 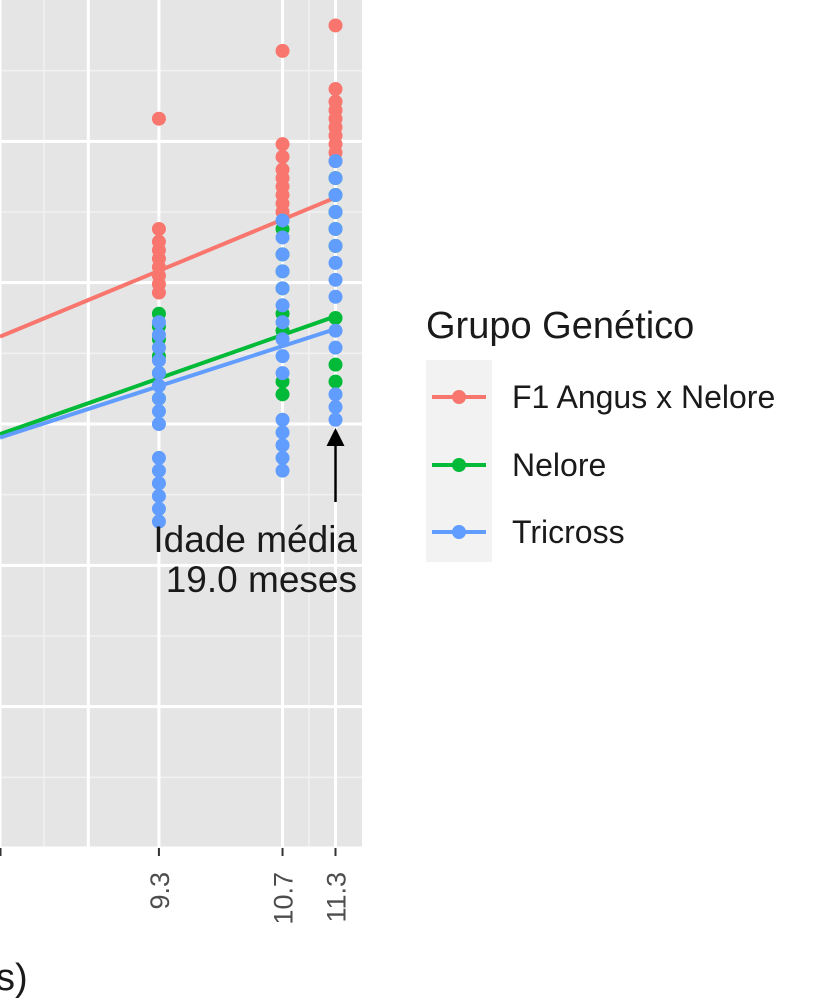 I want to click on fit-line-tricross, so click(x=168, y=383).